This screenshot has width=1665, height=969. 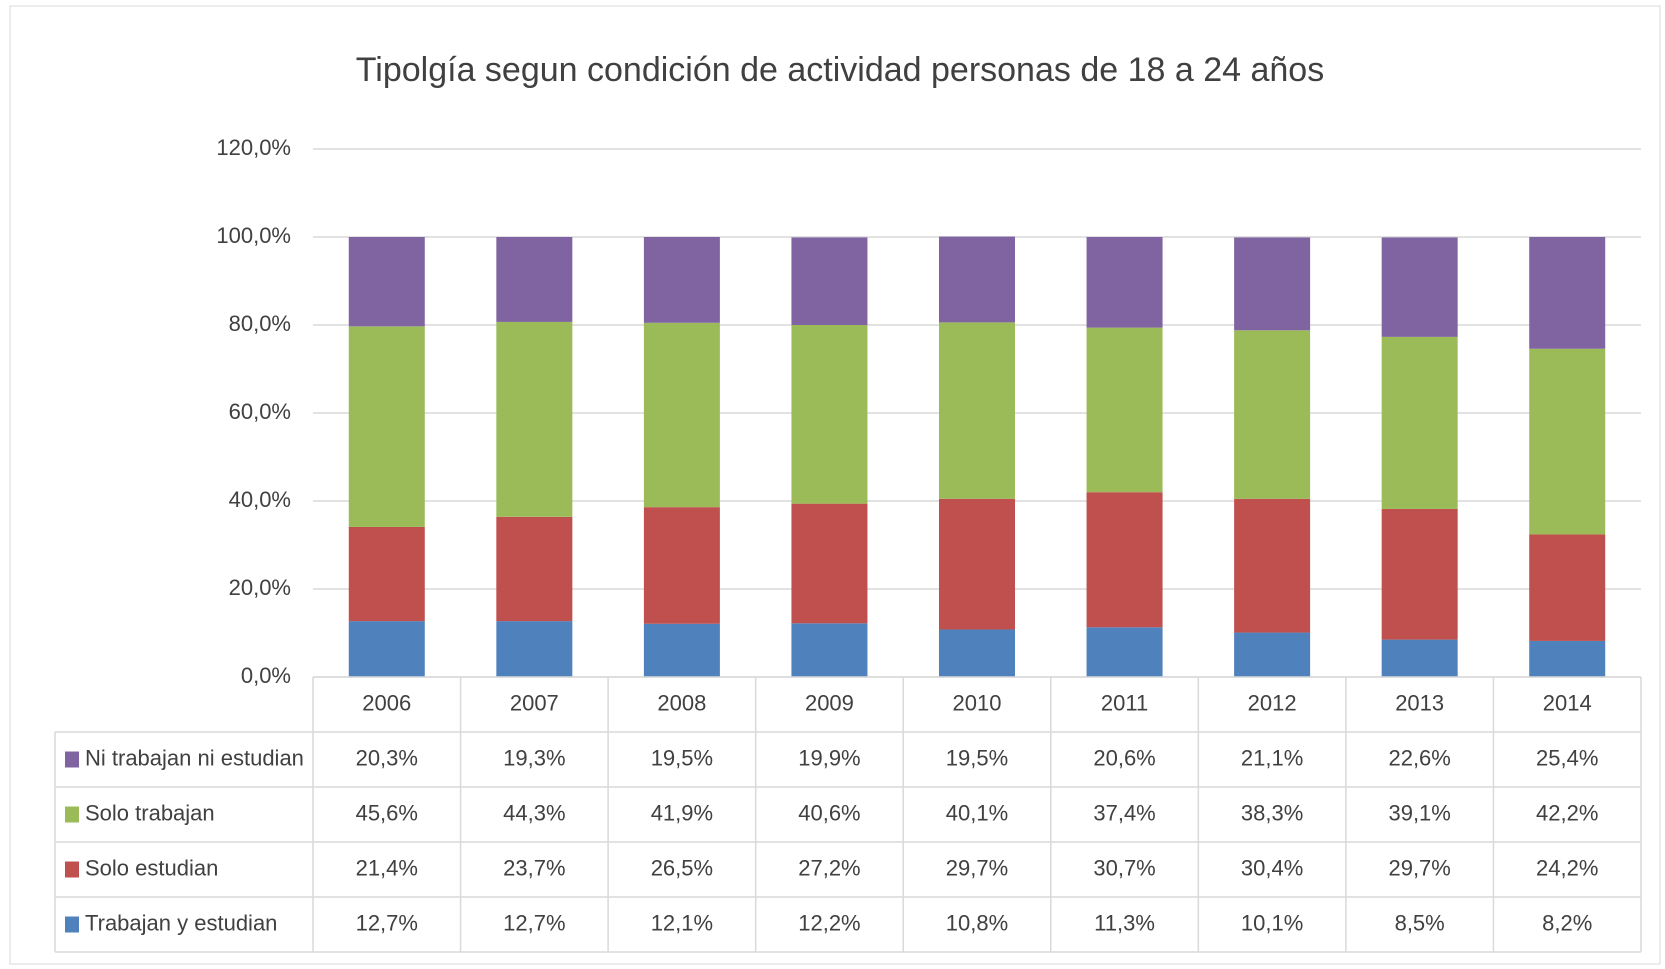 What do you see at coordinates (1124, 757) in the screenshot?
I see `data-label: 20,6%` at bounding box center [1124, 757].